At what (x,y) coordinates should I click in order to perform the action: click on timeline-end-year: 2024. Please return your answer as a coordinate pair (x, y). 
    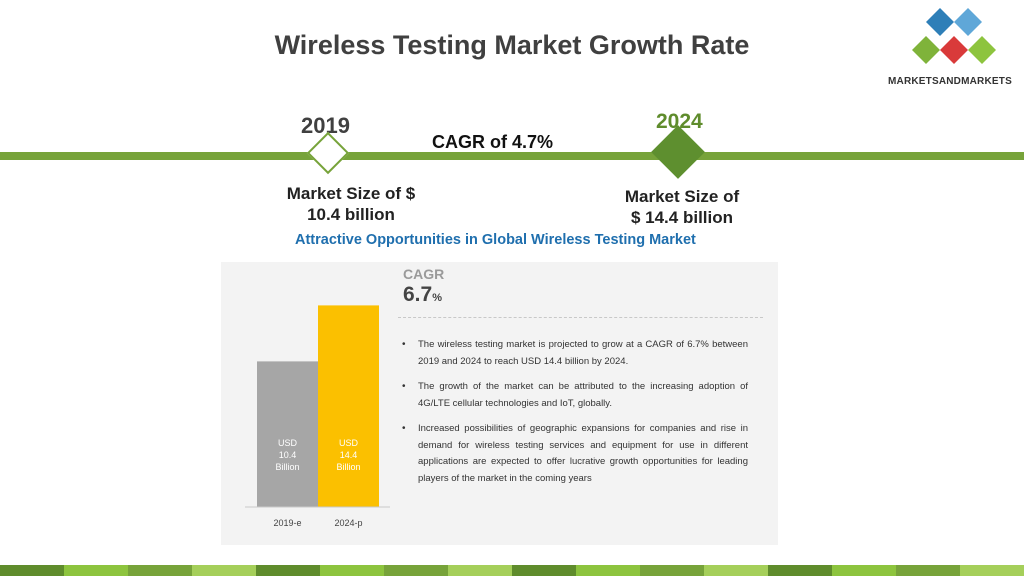
    Looking at the image, I should click on (679, 121).